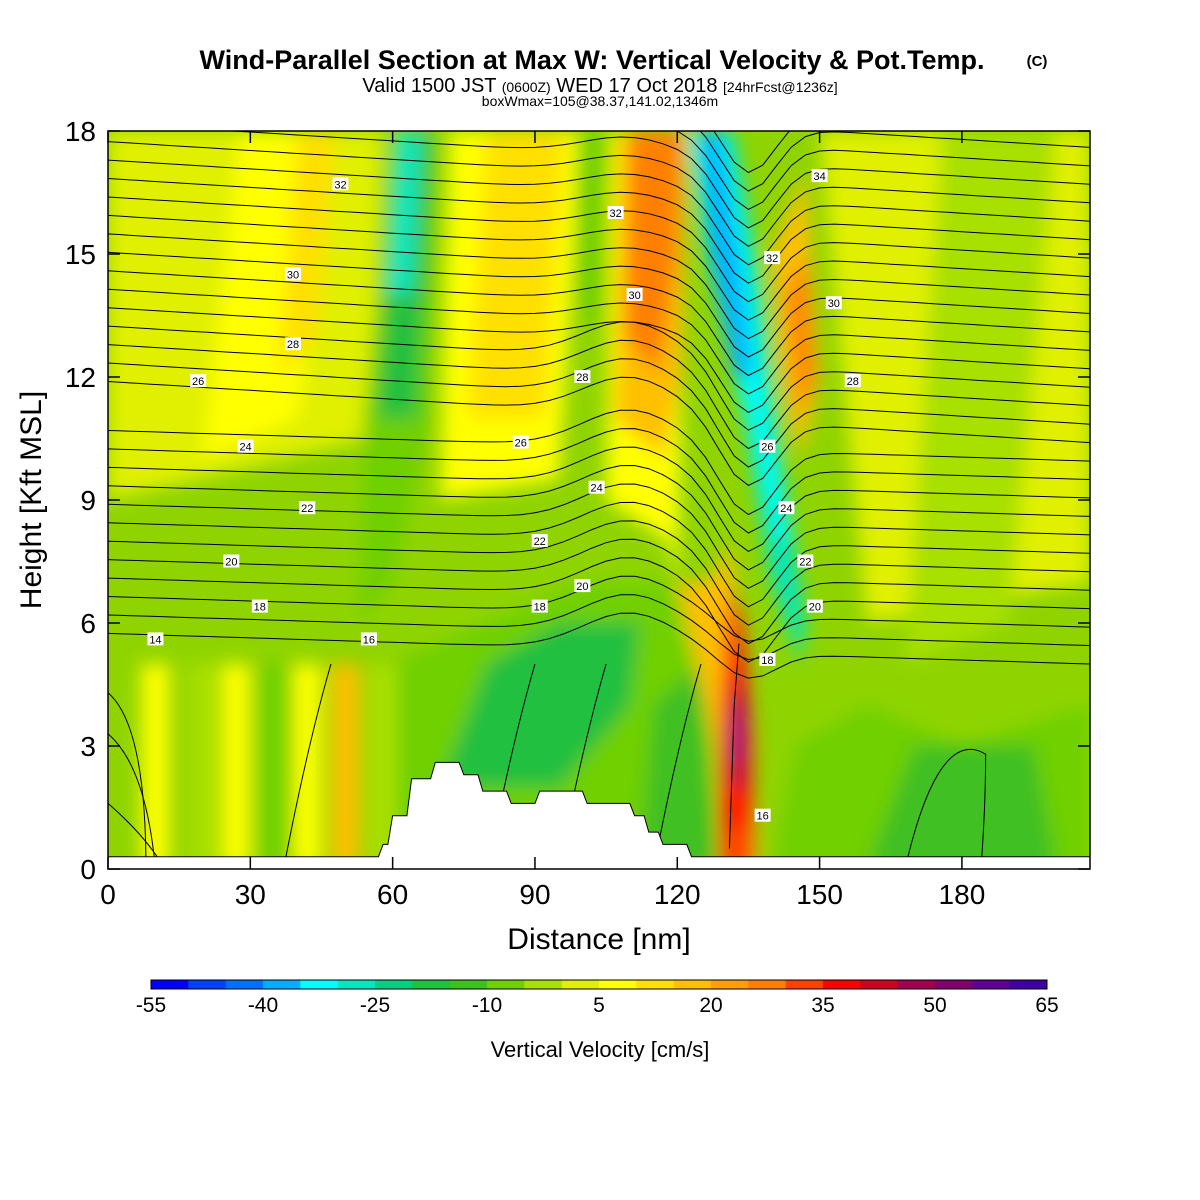 Image resolution: width=1200 pixels, height=1200 pixels. What do you see at coordinates (250, 894) in the screenshot?
I see `x-tick-label: 30` at bounding box center [250, 894].